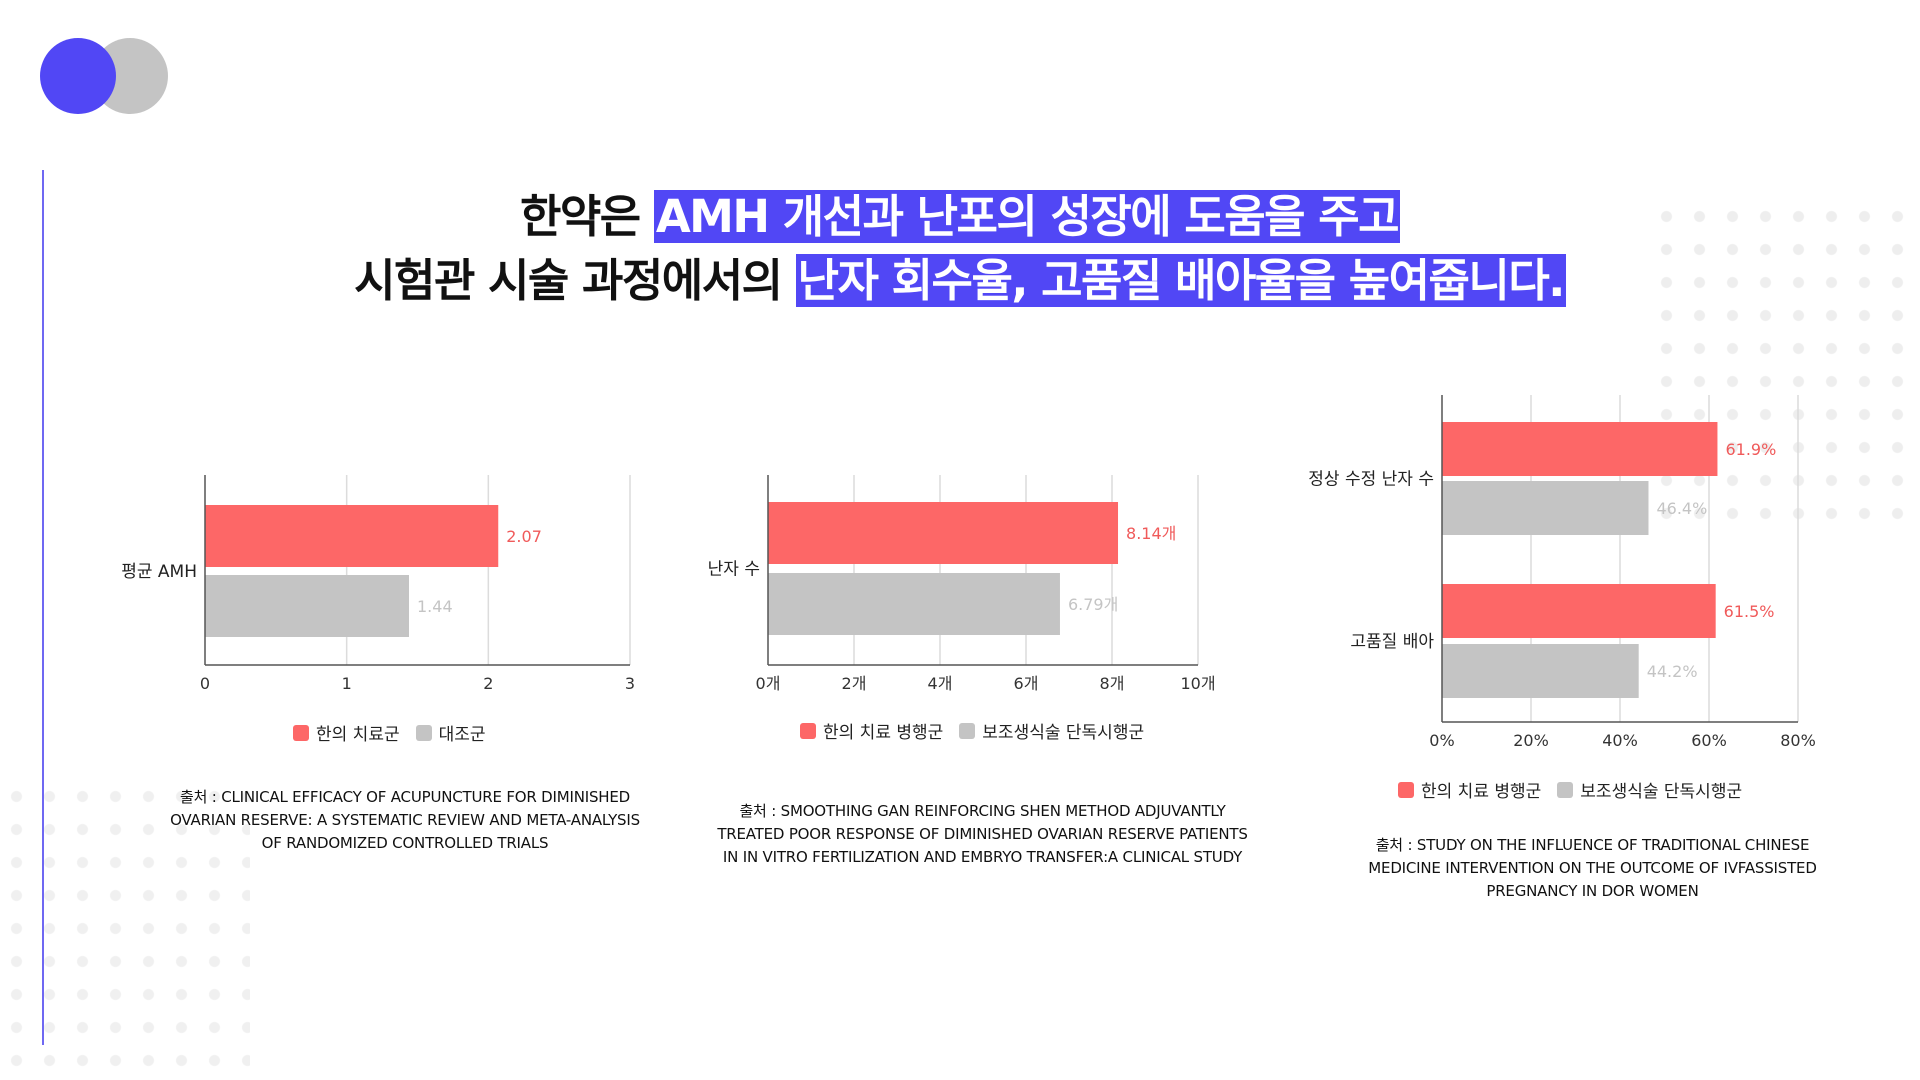 The image size is (1920, 1080). What do you see at coordinates (1112, 683) in the screenshot?
I see `x-tick-label: 8개` at bounding box center [1112, 683].